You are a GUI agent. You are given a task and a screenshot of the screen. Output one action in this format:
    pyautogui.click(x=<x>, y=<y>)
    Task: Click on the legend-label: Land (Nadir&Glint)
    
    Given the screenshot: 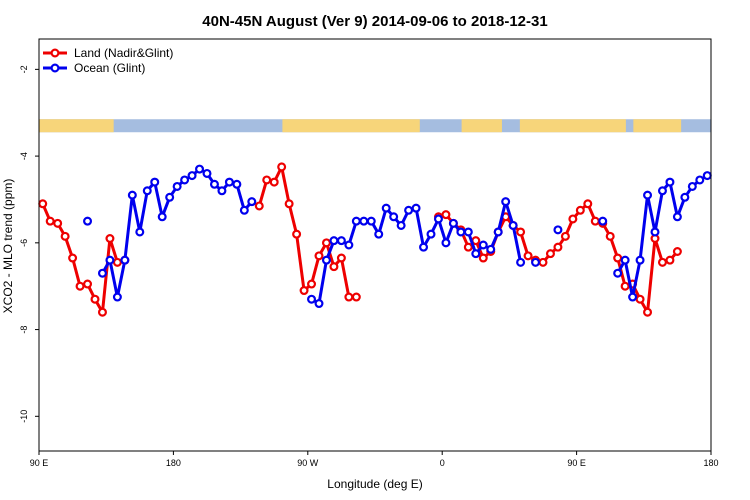 What is the action you would take?
    pyautogui.click(x=123, y=53)
    